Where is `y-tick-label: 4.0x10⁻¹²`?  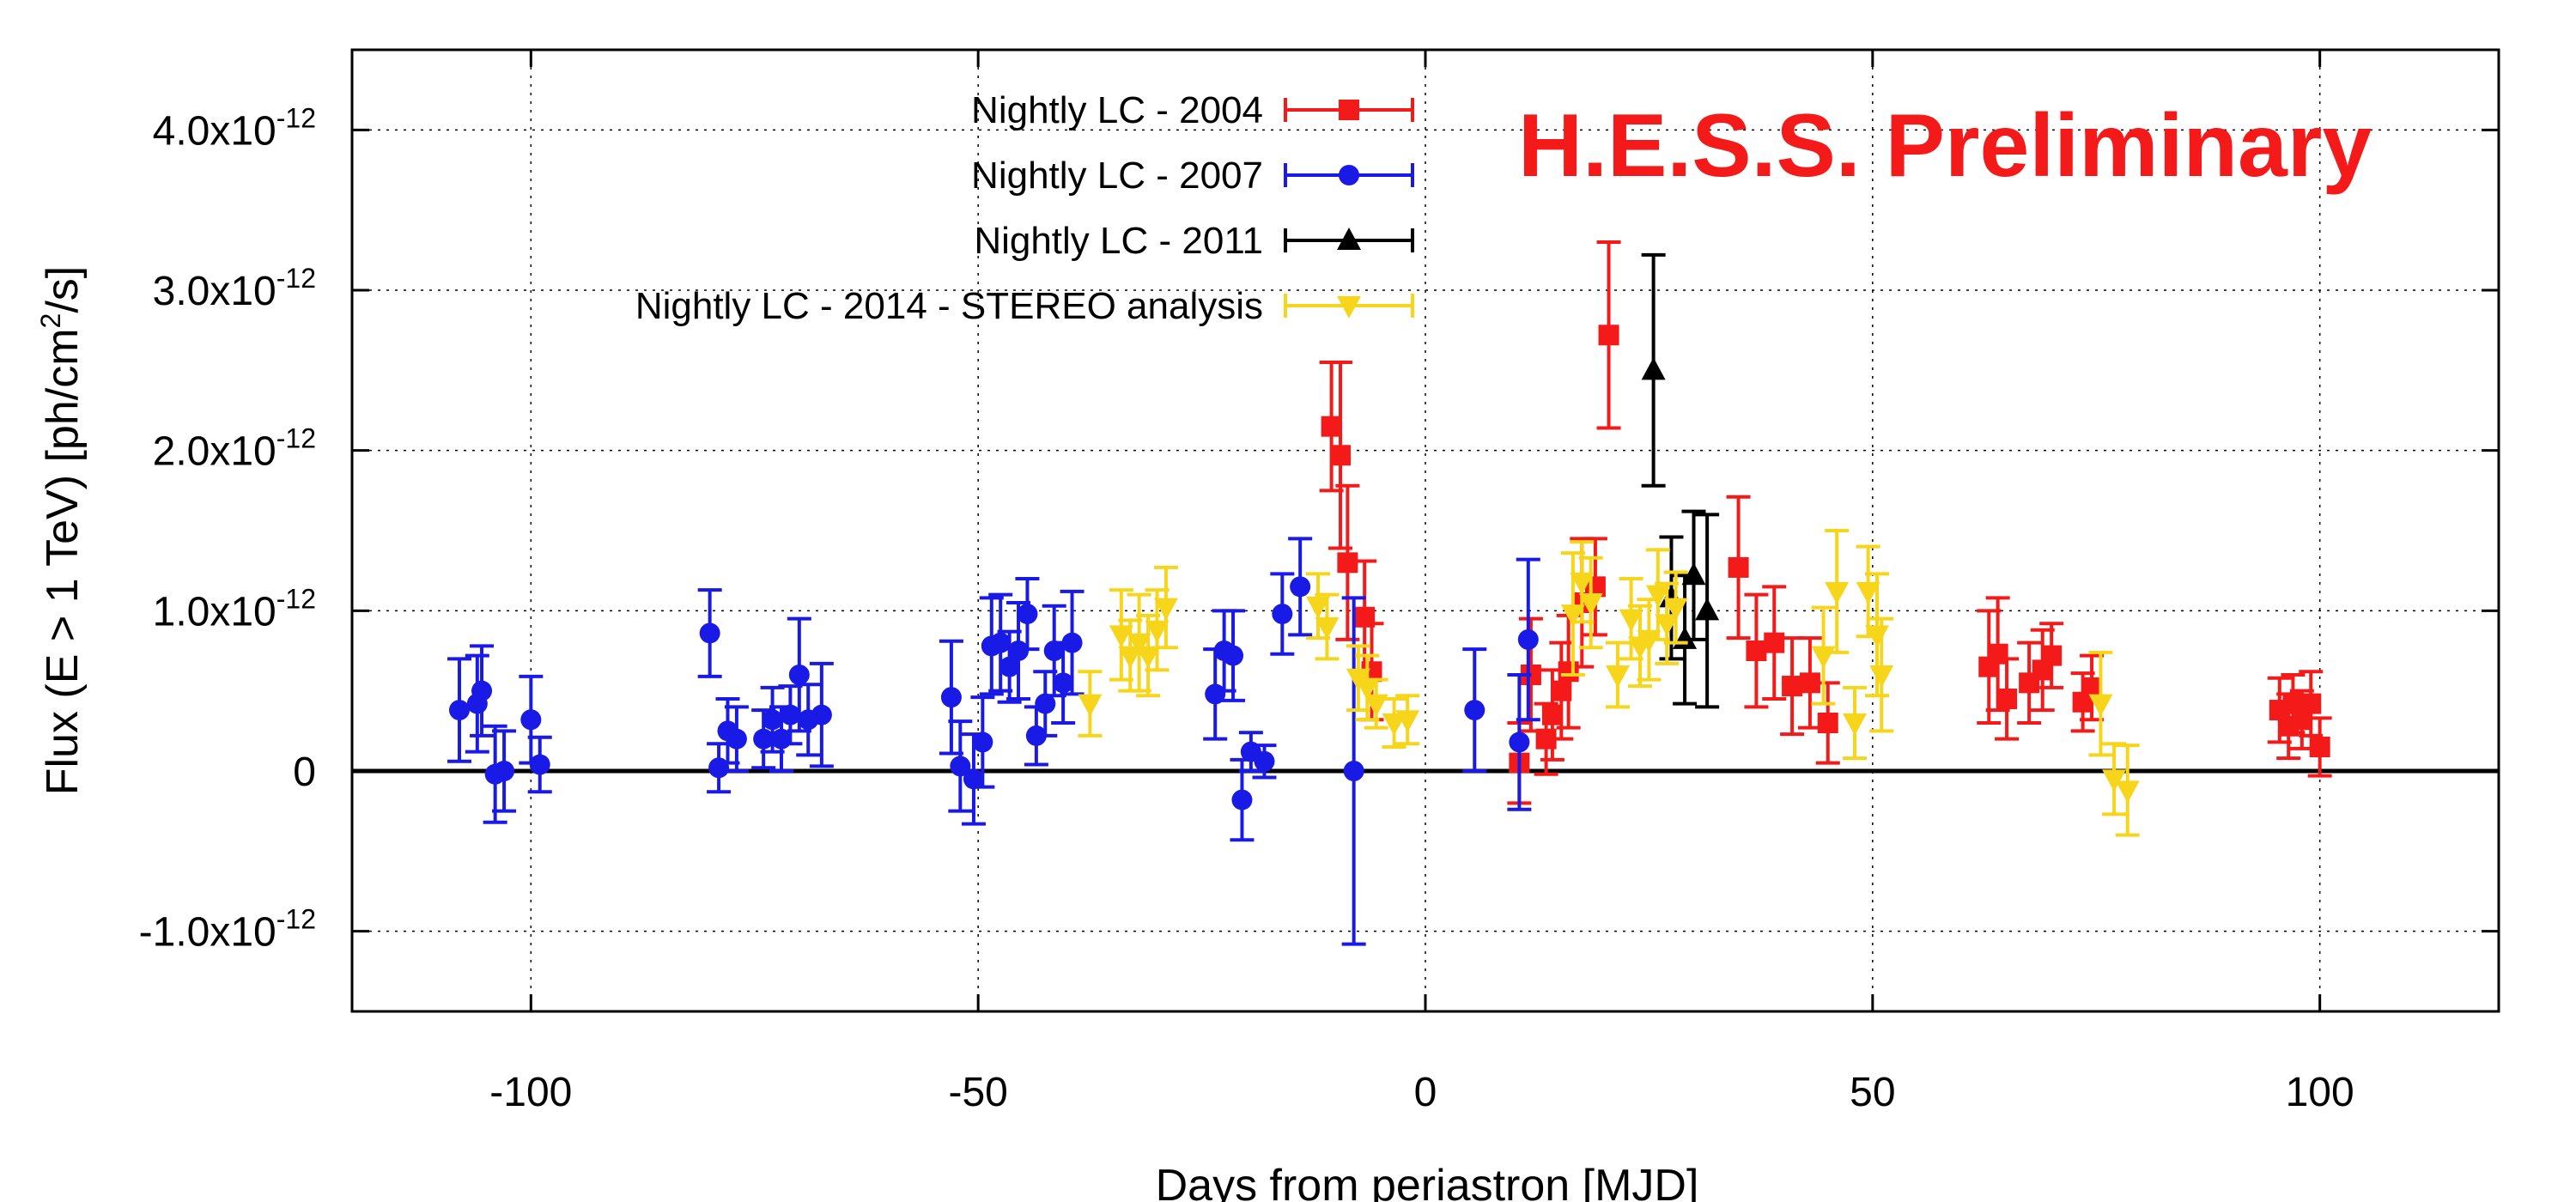
y-tick-label: 4.0x10⁻¹² is located at coordinates (234, 128).